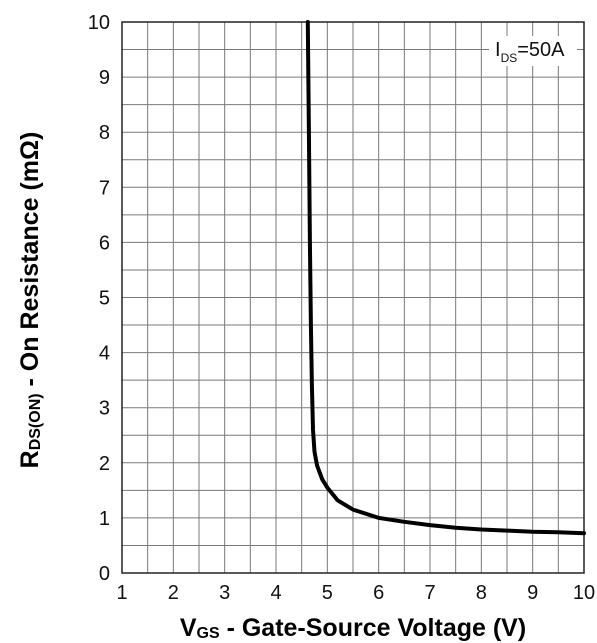  What do you see at coordinates (373, 628) in the screenshot?
I see `x-axis-title-rest: - Gate-Source Voltage (V)` at bounding box center [373, 628].